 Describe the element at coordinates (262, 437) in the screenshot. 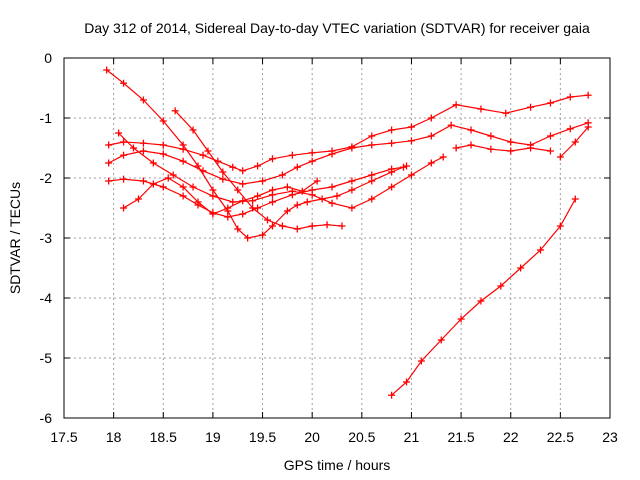

I see `x-tick-label: 19.5` at that location.